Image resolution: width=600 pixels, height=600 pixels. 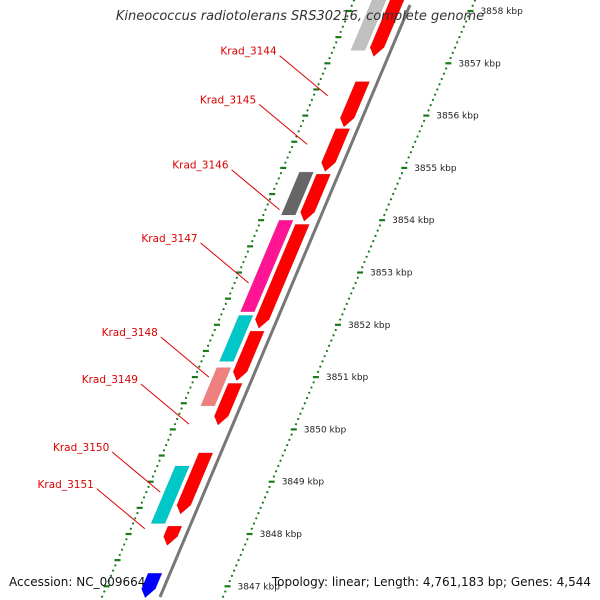 I want to click on ruler-tick-label: 3858 kbp, so click(x=501, y=12).